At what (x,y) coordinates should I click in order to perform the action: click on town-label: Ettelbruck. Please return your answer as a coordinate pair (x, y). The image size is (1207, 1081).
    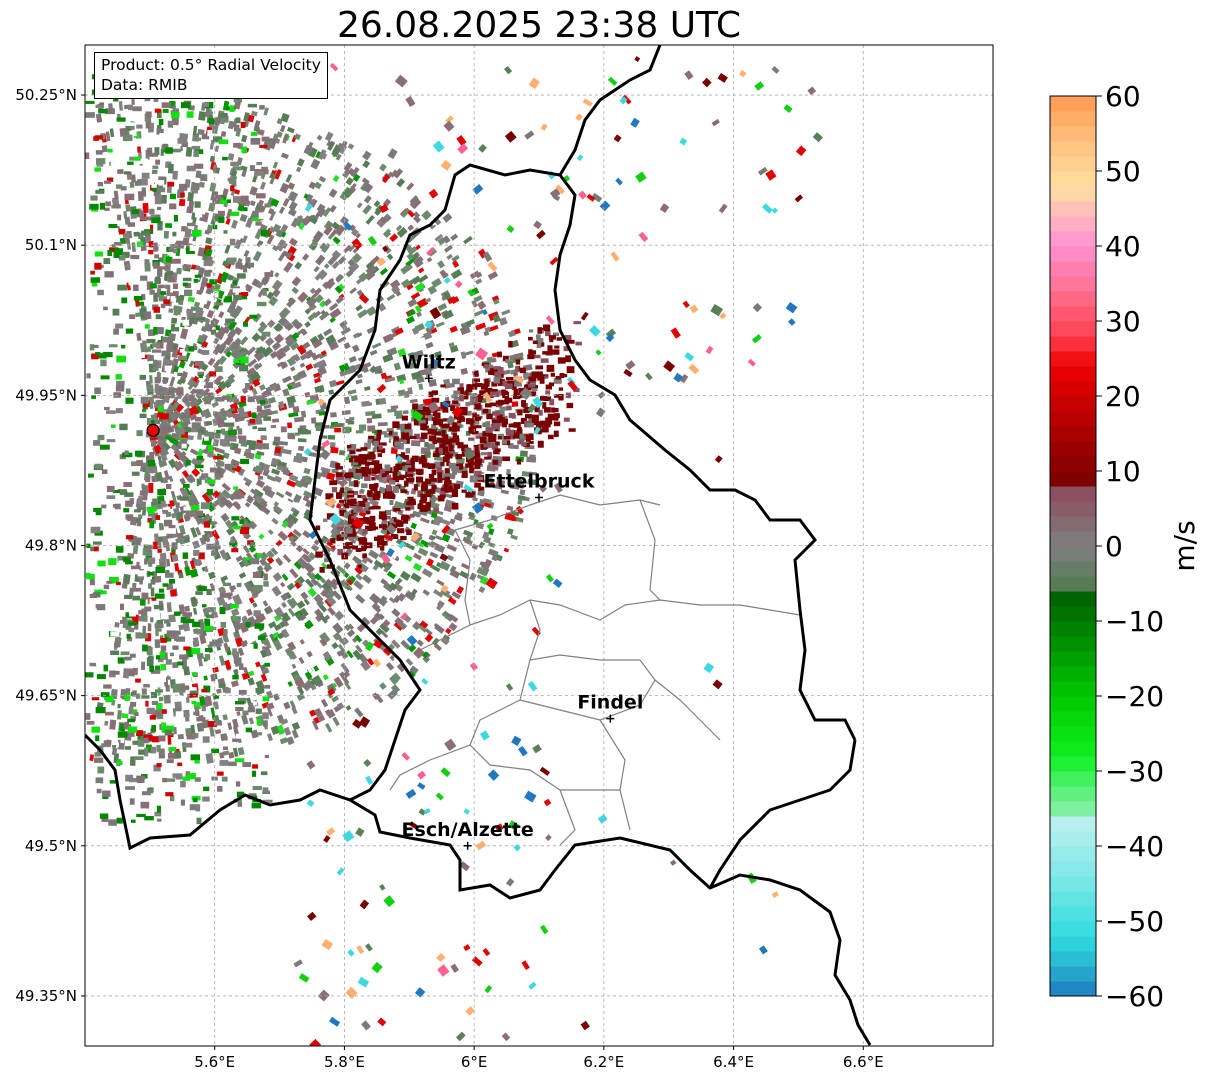
    Looking at the image, I should click on (539, 481).